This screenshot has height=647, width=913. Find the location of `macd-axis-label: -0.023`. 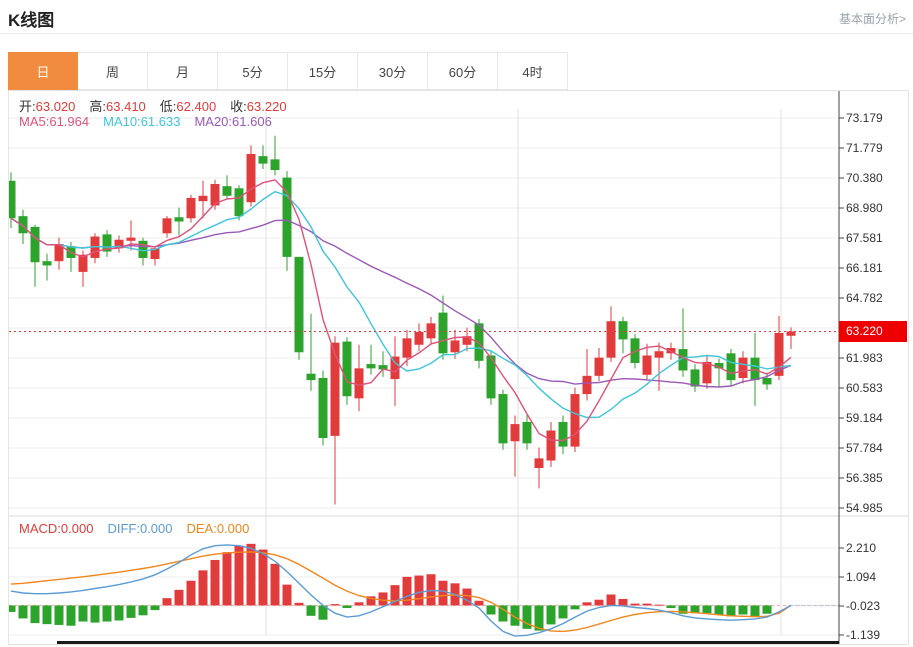

macd-axis-label: -0.023 is located at coordinates (863, 606).